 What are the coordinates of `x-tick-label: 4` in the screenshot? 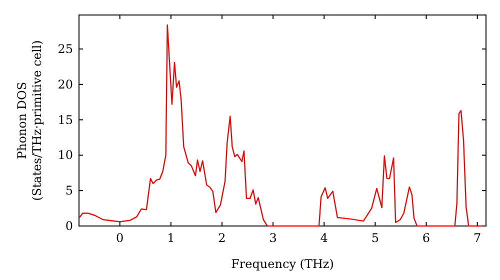 It's located at (324, 238).